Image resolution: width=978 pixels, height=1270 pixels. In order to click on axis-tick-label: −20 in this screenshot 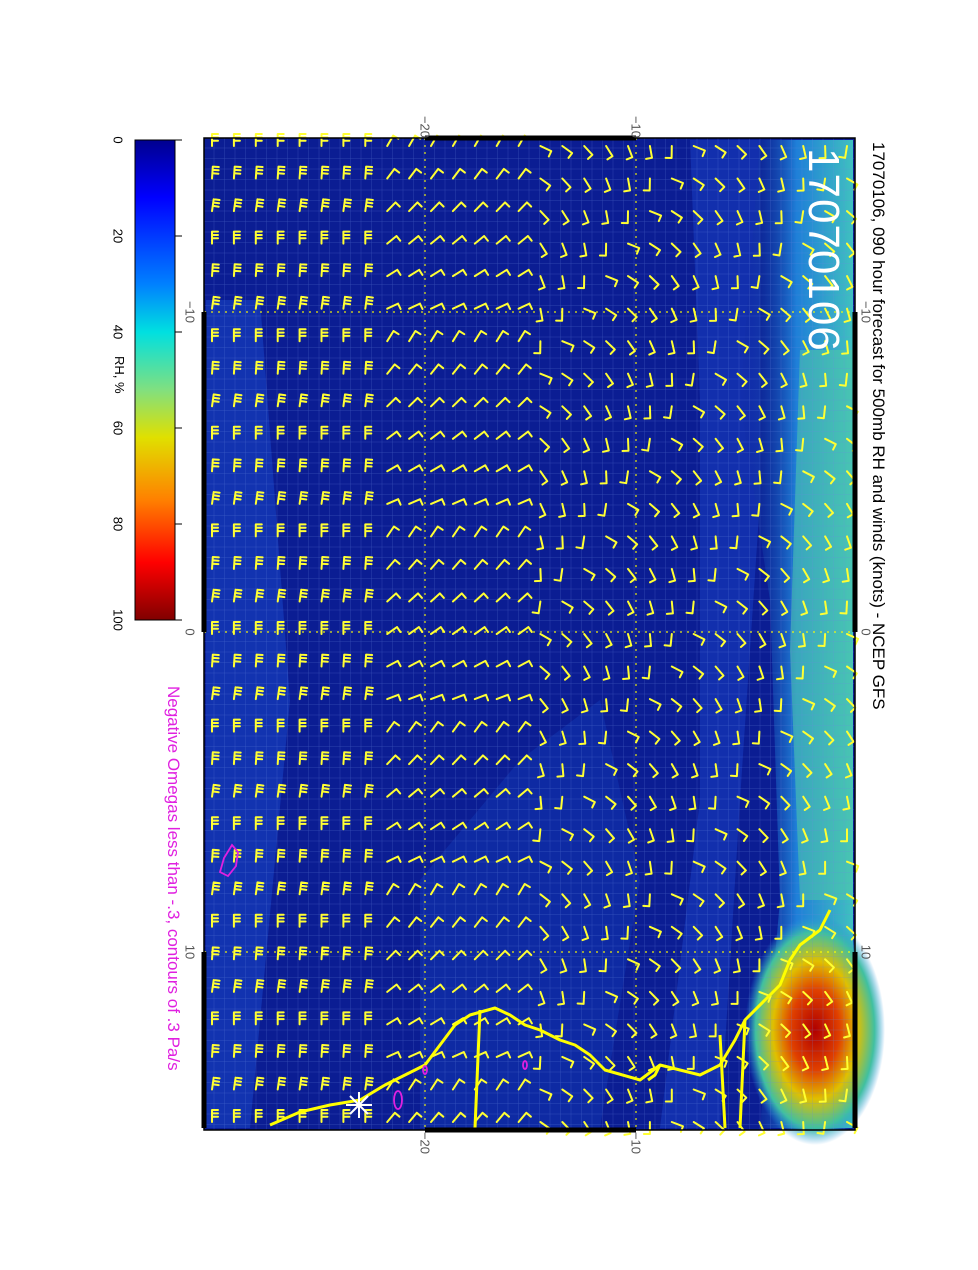, I will do `click(425, 127)`.